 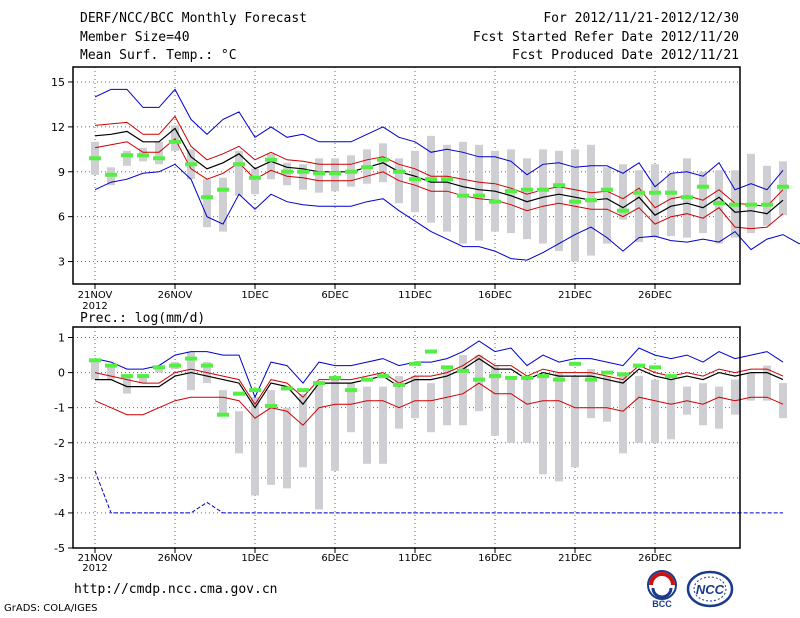 What do you see at coordinates (655, 295) in the screenshot?
I see `temp-xtick-label: 26DEC` at bounding box center [655, 295].